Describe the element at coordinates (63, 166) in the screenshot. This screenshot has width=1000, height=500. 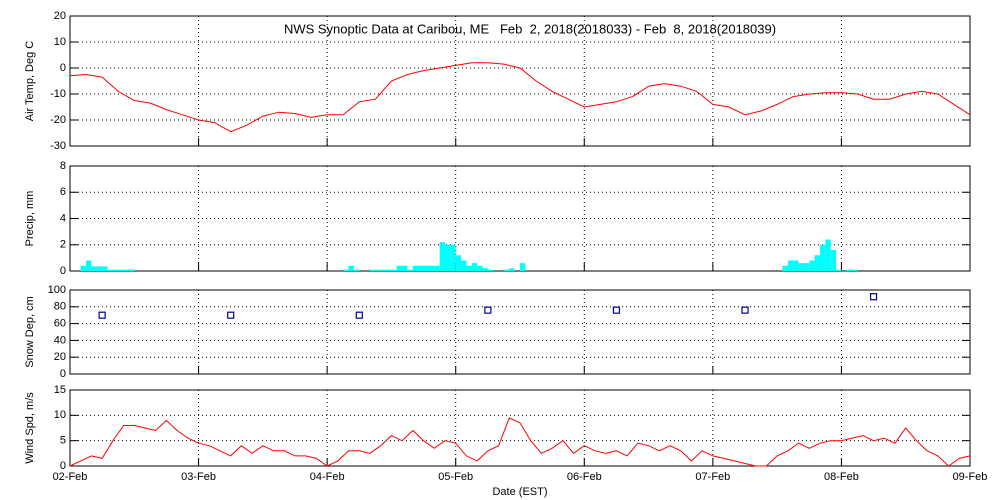
I see `y-tick-label: 8` at that location.